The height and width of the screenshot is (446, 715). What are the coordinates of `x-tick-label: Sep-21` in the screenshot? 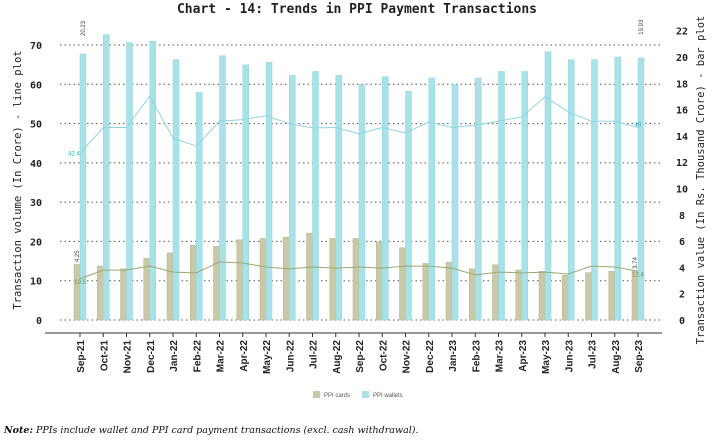 It's located at (81, 356).